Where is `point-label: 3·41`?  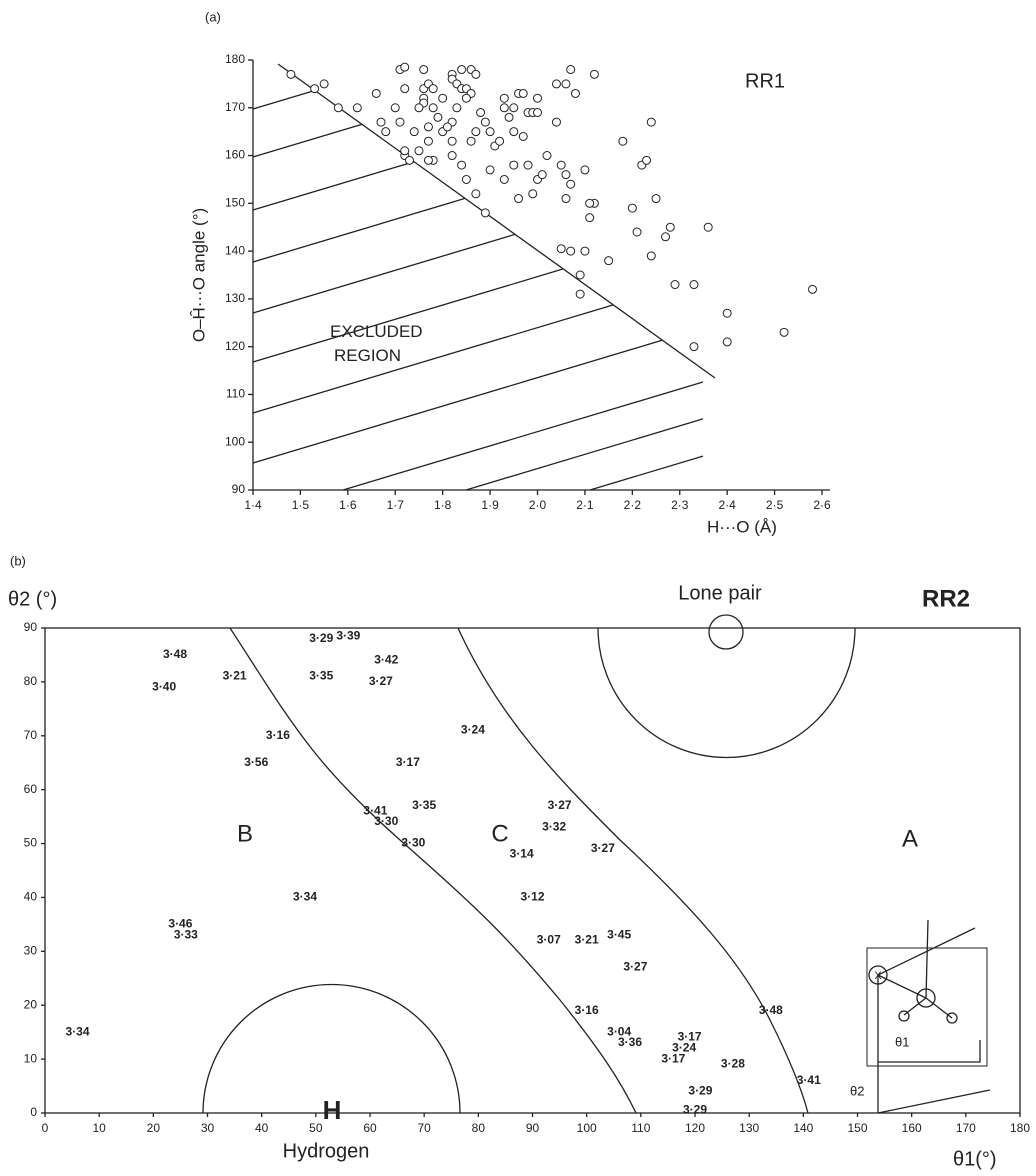 point-label: 3·41 is located at coordinates (375, 810).